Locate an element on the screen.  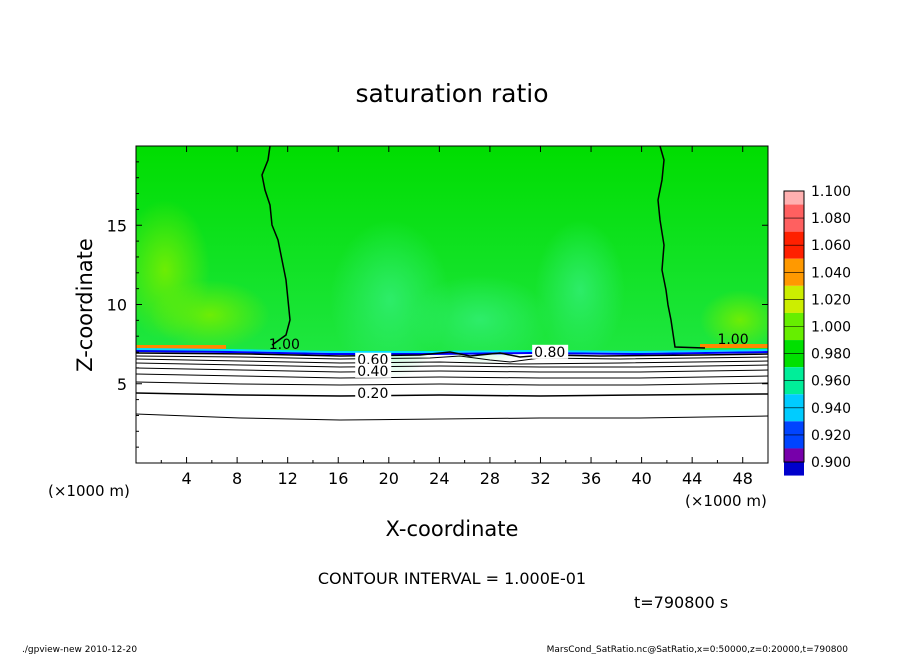
x-tick-label: 20 is located at coordinates (389, 478).